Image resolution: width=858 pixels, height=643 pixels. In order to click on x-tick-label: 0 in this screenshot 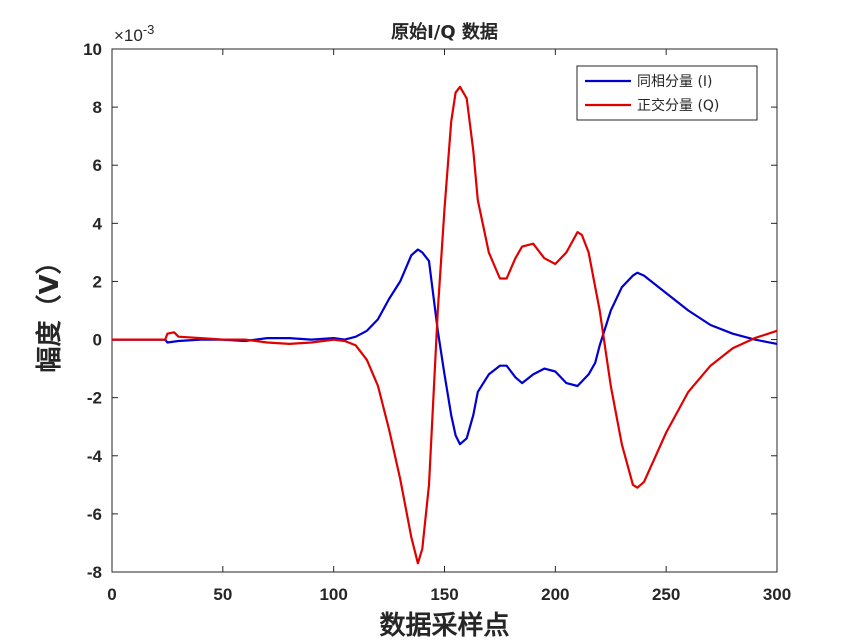, I will do `click(111, 594)`.